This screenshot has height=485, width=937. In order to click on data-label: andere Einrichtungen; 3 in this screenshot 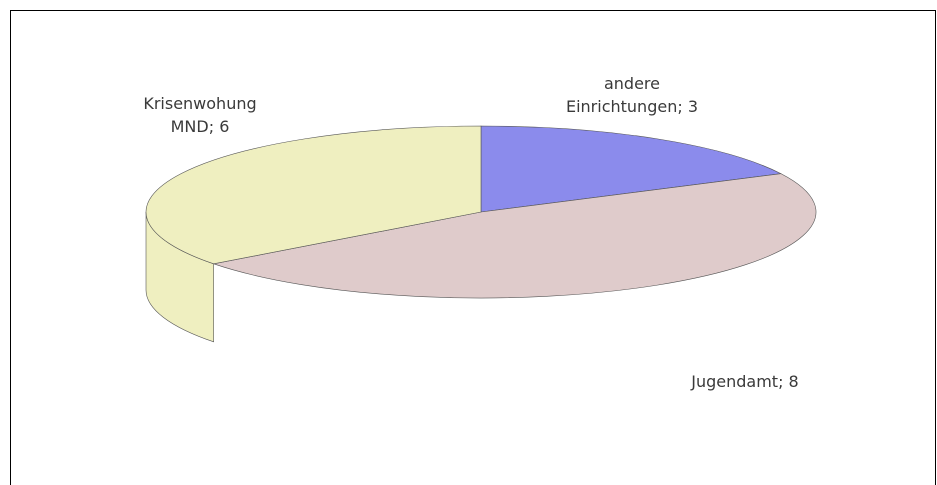, I will do `click(631, 95)`.